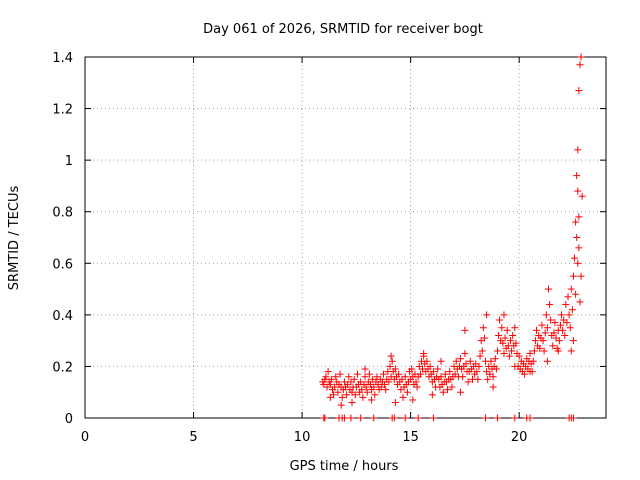  Describe the element at coordinates (344, 466) in the screenshot. I see `x-axis-label: GPS time / hours` at that location.